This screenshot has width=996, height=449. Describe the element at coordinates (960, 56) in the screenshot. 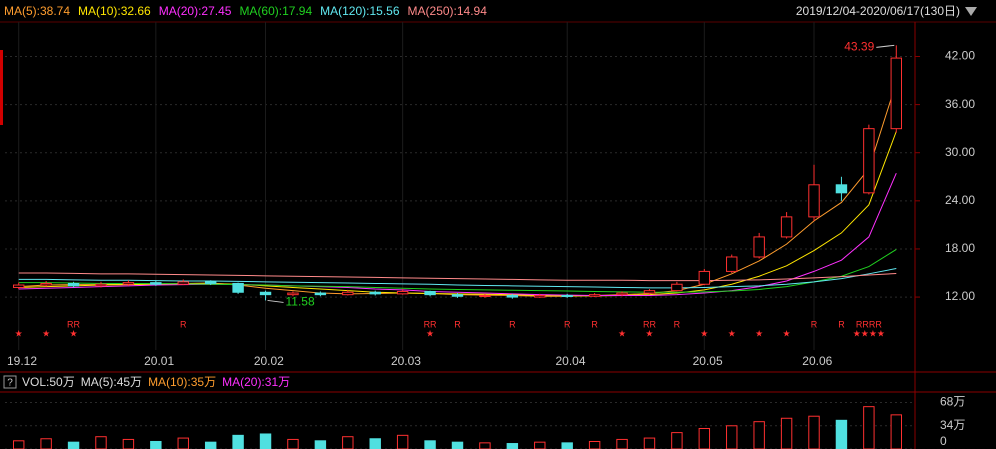

I see `y-tick-label: 42.00` at that location.